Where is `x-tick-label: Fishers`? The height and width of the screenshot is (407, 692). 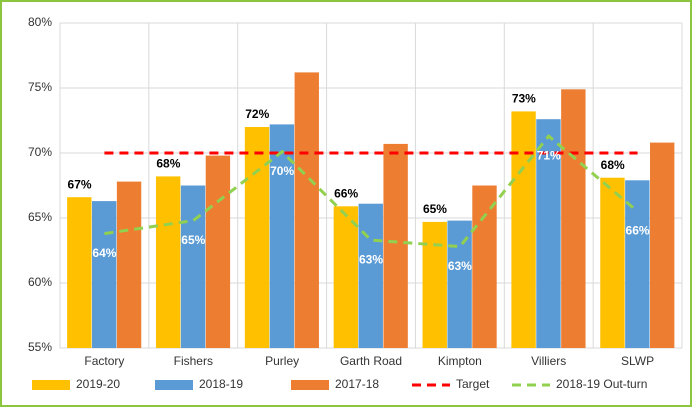
x-tick-label: Fishers is located at coordinates (193, 361).